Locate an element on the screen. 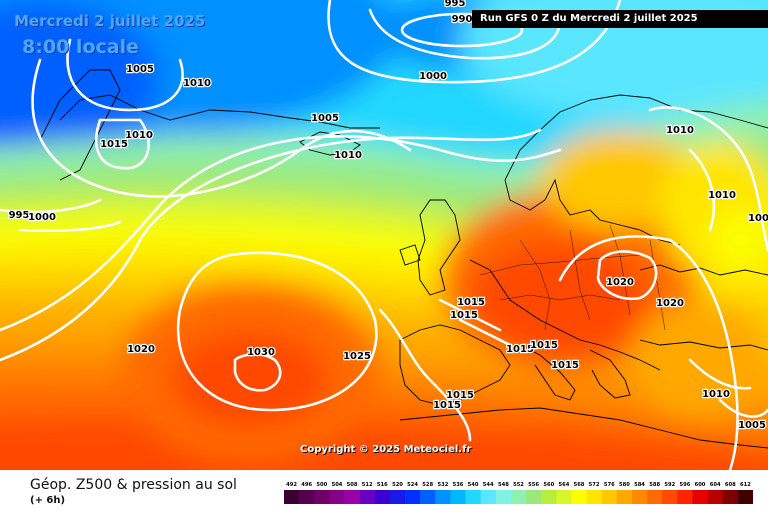 The image size is (768, 512). scale-tick-label: 604 is located at coordinates (715, 485).